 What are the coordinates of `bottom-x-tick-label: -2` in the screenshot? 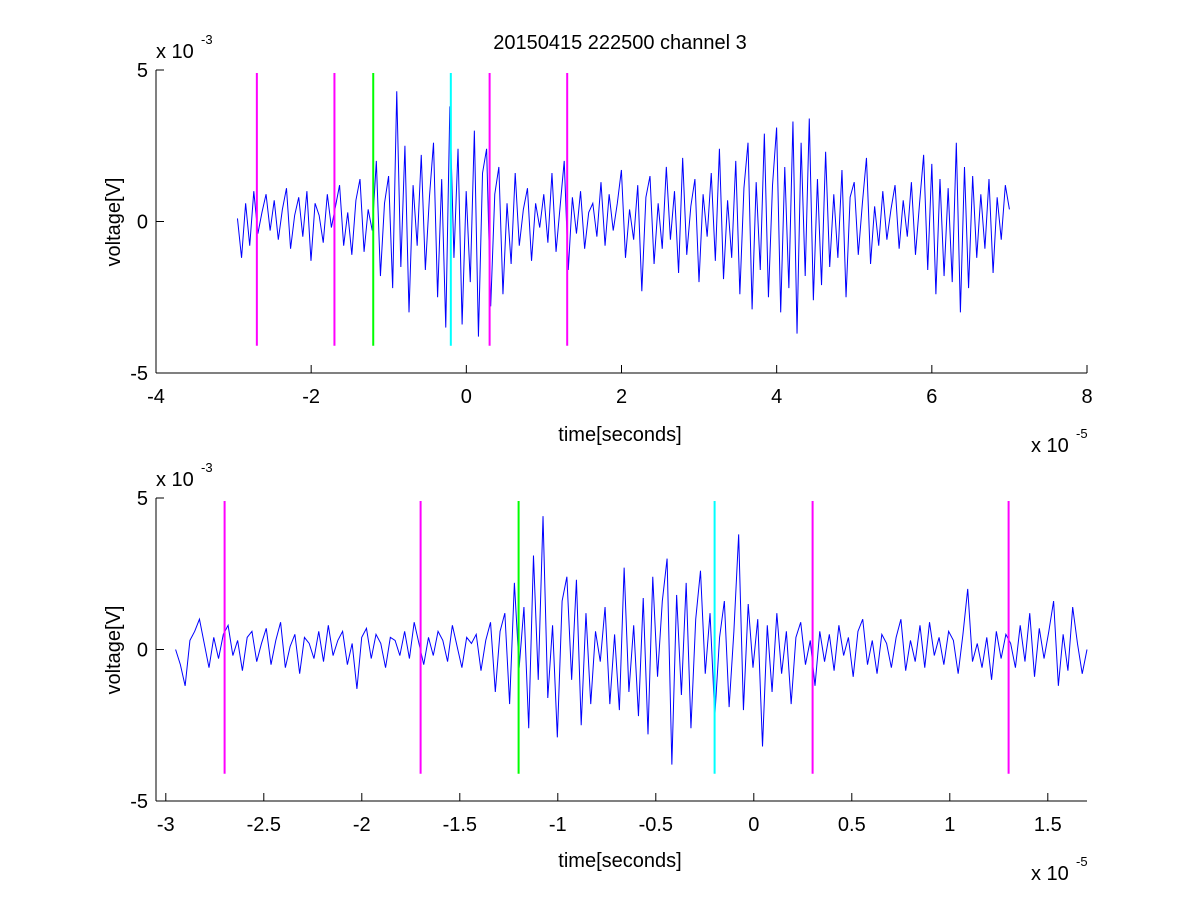 It's located at (362, 825).